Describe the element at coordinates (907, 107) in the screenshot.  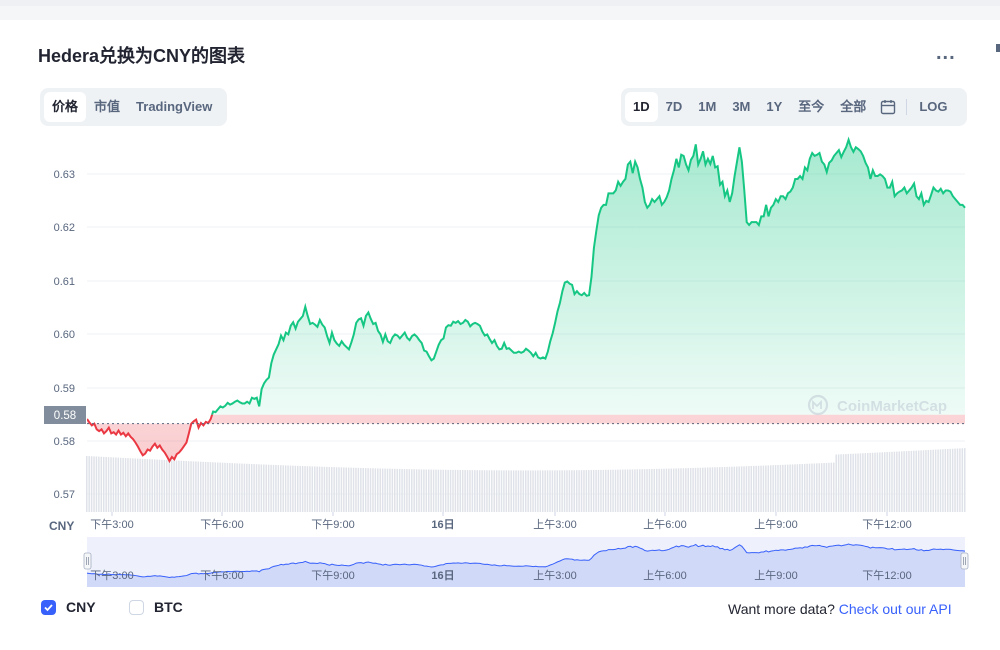
I see `toolbar-divider` at that location.